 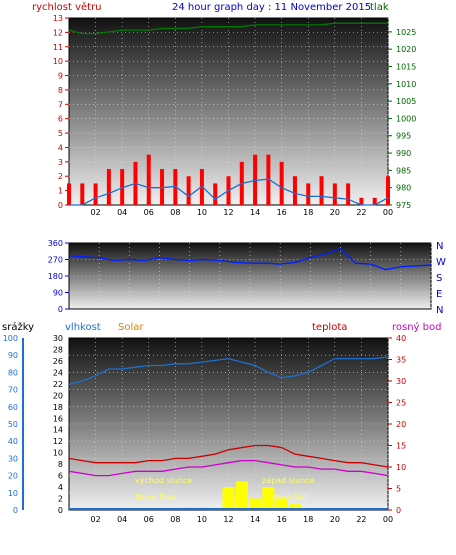 I want to click on solar-axis-title: Solar, so click(x=131, y=327).